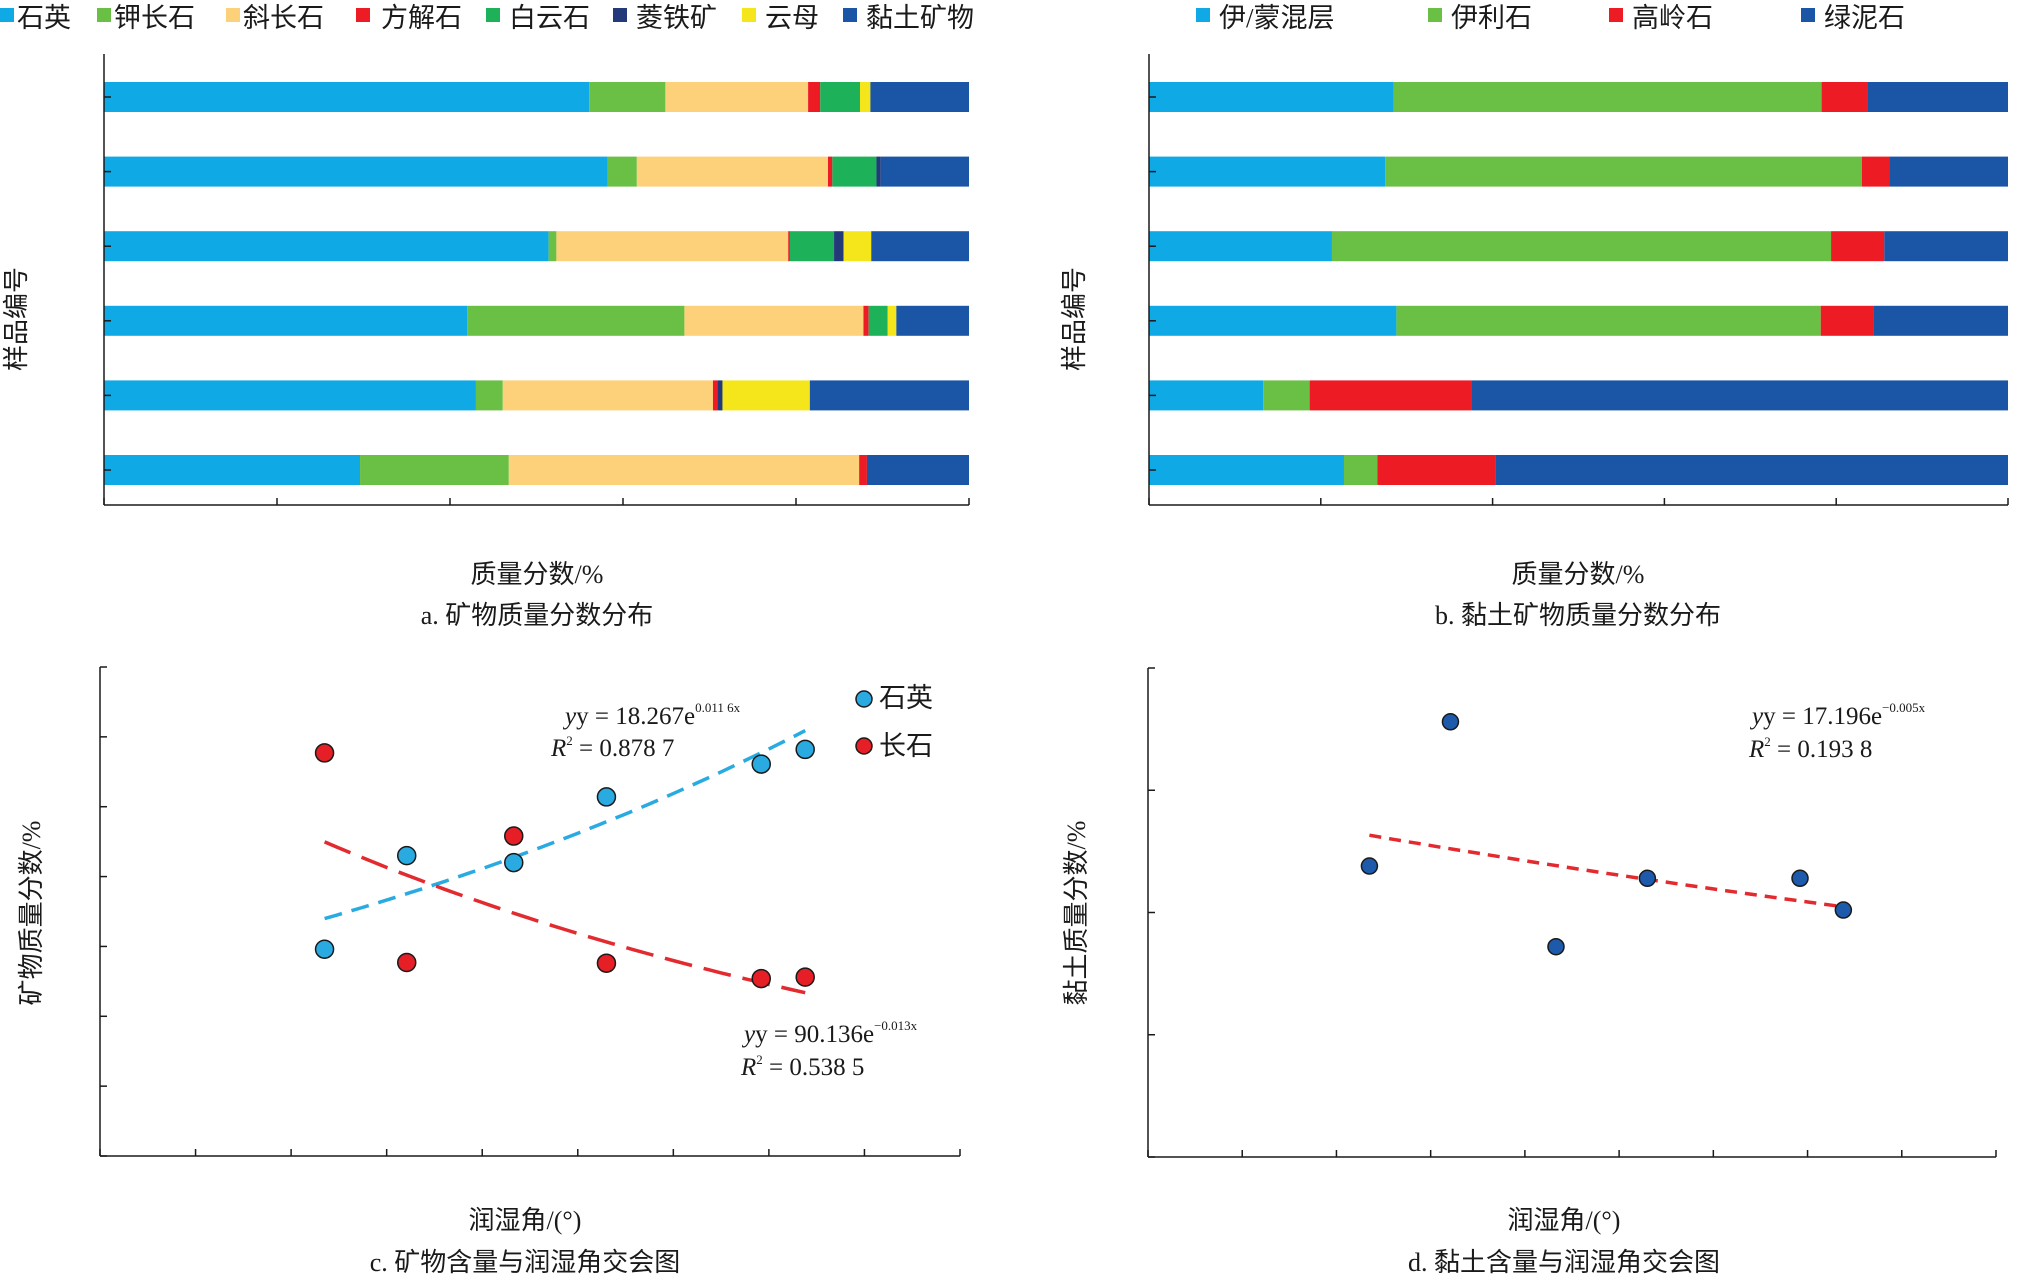 The width and height of the screenshot is (2031, 1284). Describe the element at coordinates (864, 699) in the screenshot. I see `legend-c-marker-quartz` at that location.